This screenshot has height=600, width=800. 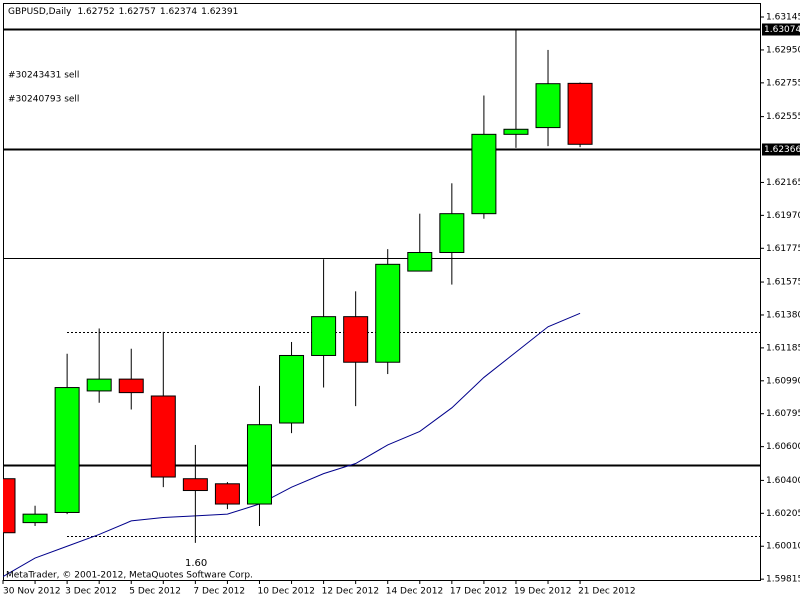 What do you see at coordinates (543, 592) in the screenshot?
I see `x-tick-label: 19 Dec 2012` at bounding box center [543, 592].